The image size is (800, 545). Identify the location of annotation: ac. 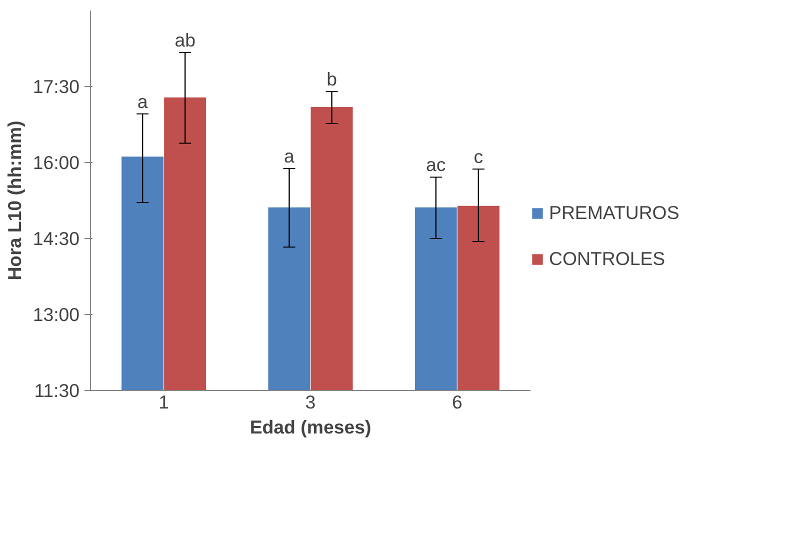
(436, 165).